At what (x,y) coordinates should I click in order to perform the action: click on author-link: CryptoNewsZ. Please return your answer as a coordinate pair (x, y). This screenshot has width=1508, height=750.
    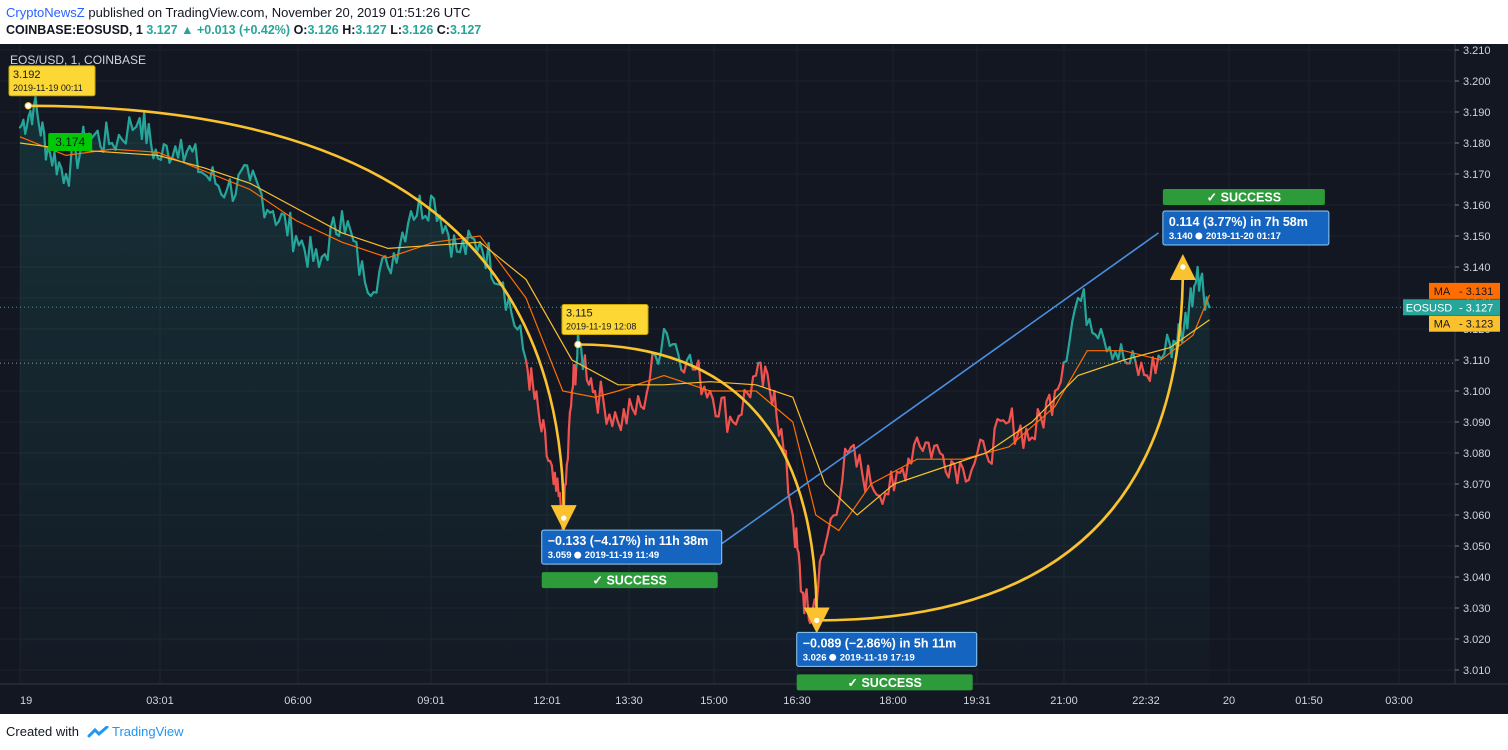
    Looking at the image, I should click on (45, 12).